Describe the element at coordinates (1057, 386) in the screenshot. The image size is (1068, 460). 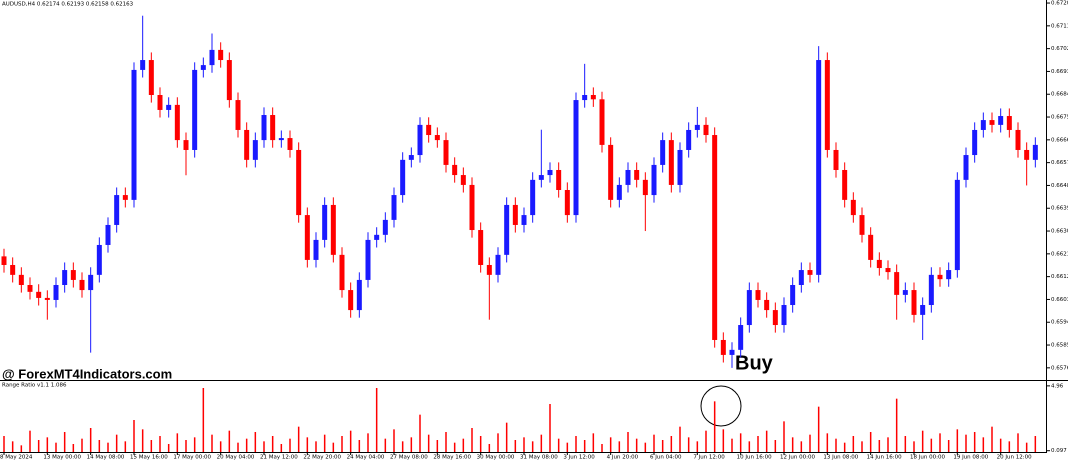
I see `y-tick-label: 4.96` at that location.